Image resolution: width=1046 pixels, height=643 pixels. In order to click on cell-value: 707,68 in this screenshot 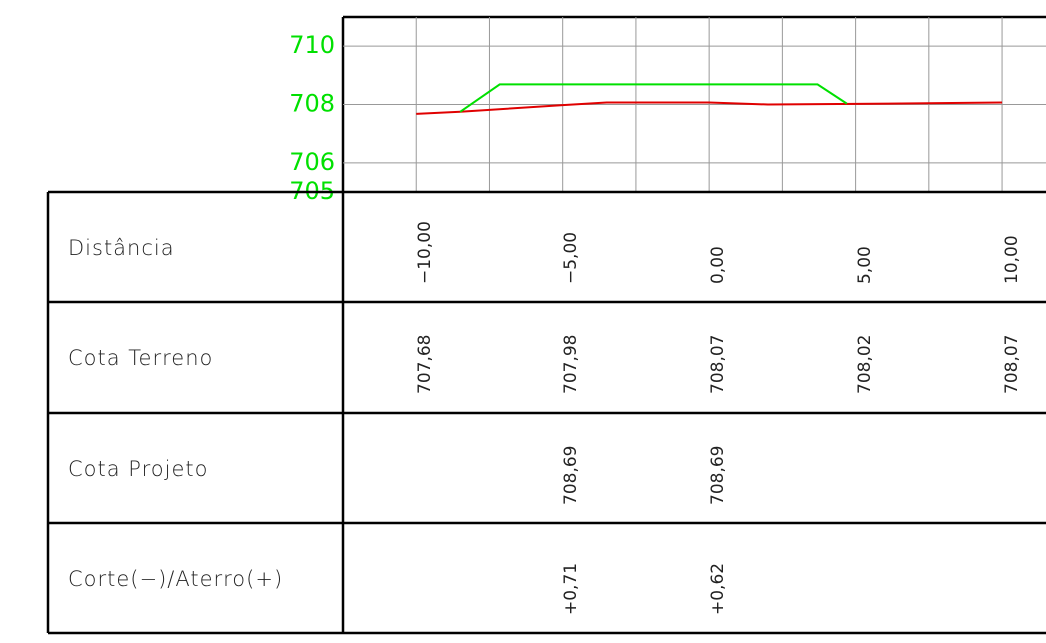, I will do `click(425, 364)`.